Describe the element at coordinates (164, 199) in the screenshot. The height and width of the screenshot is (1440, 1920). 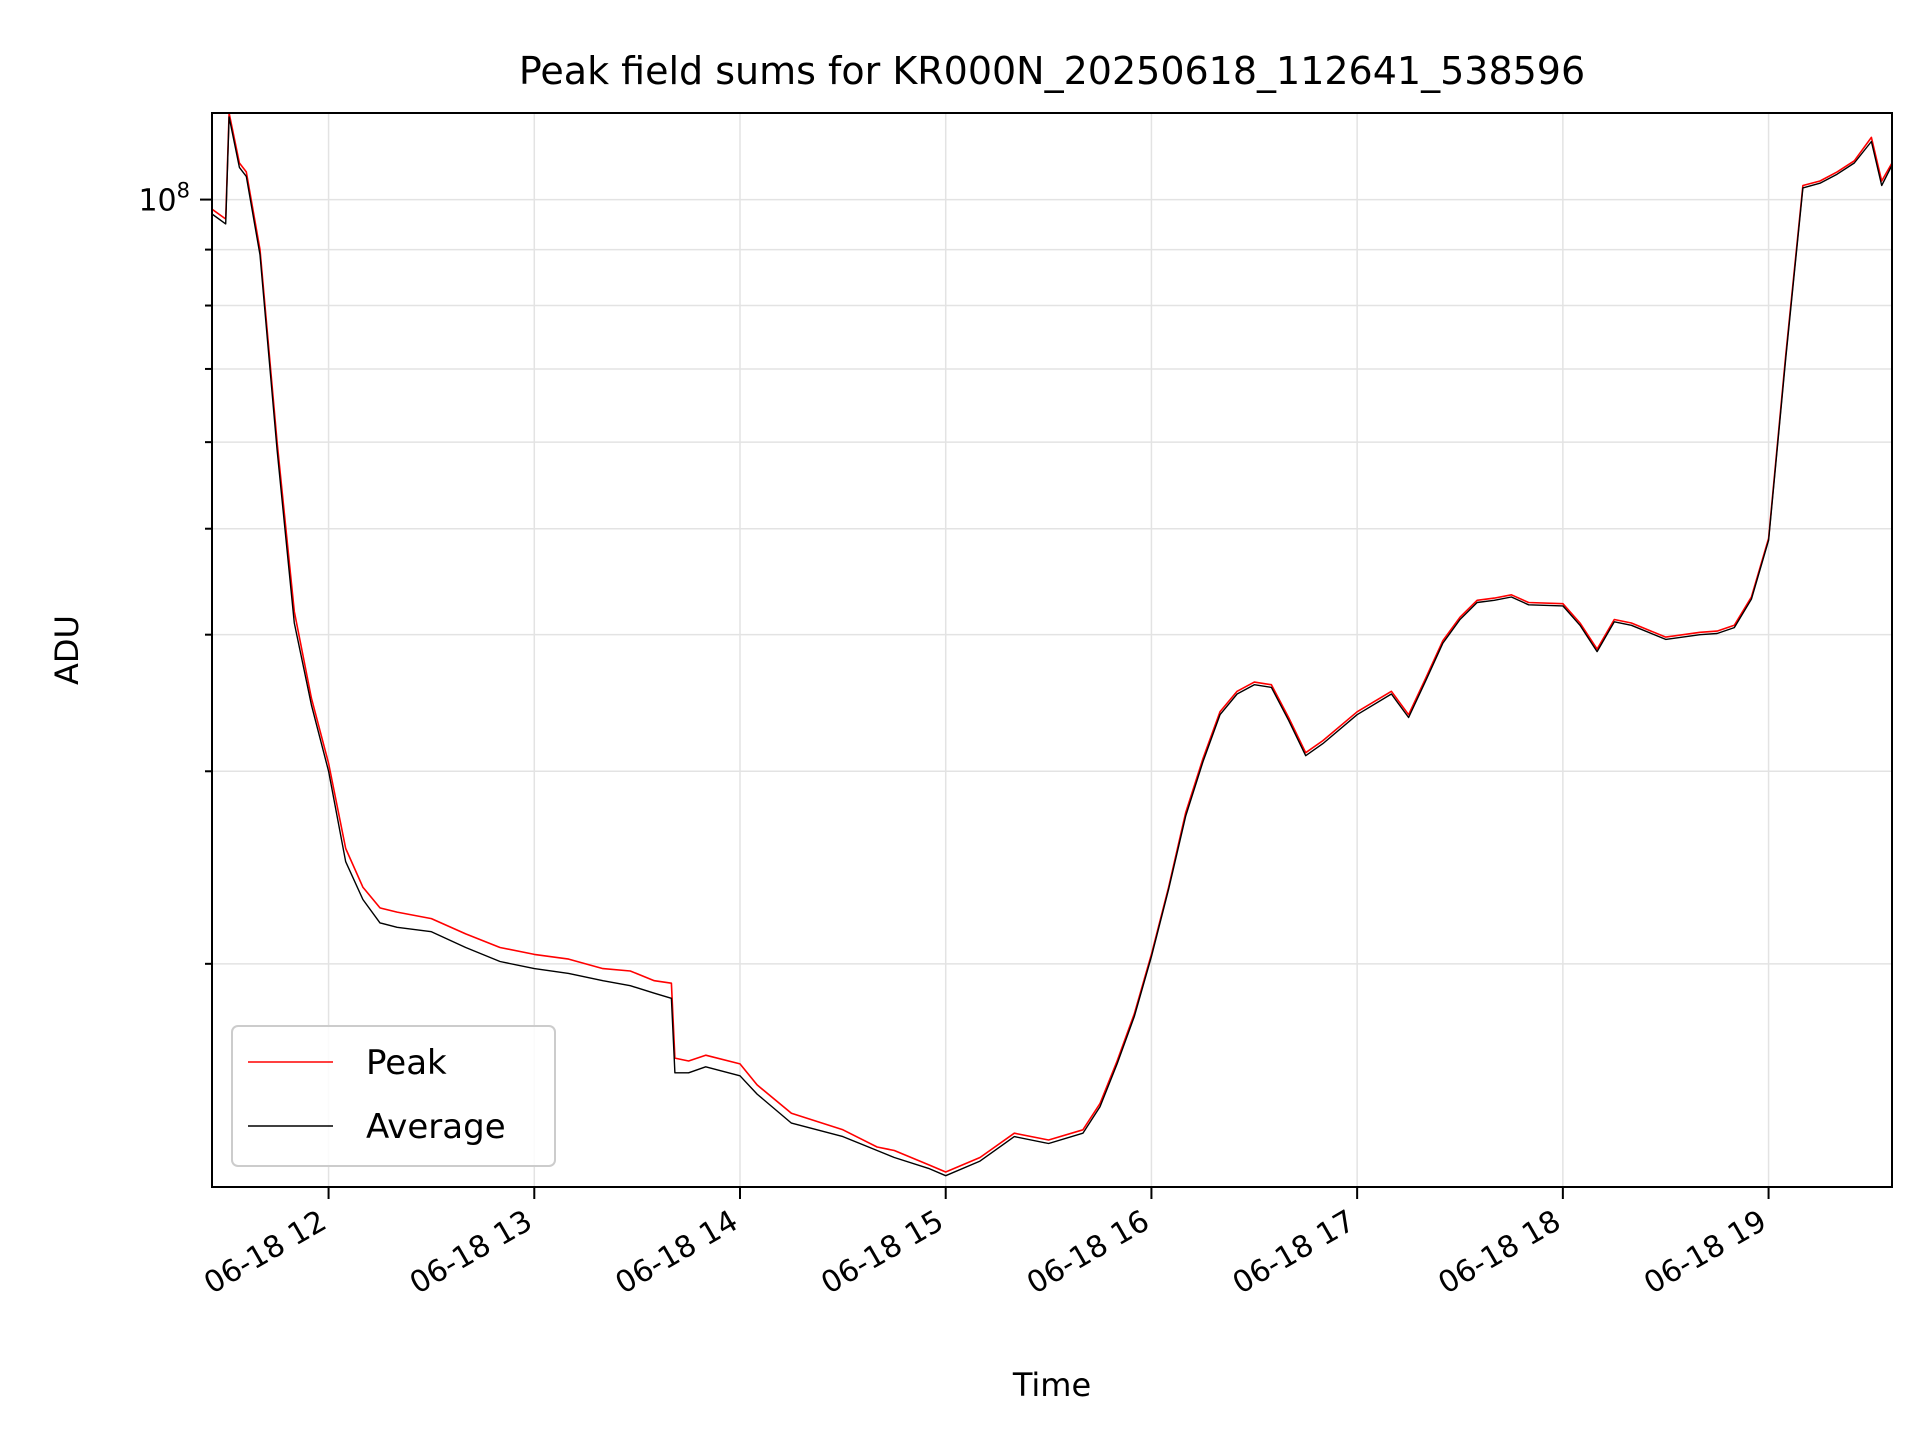
I see `y-tick-label: 108` at that location.